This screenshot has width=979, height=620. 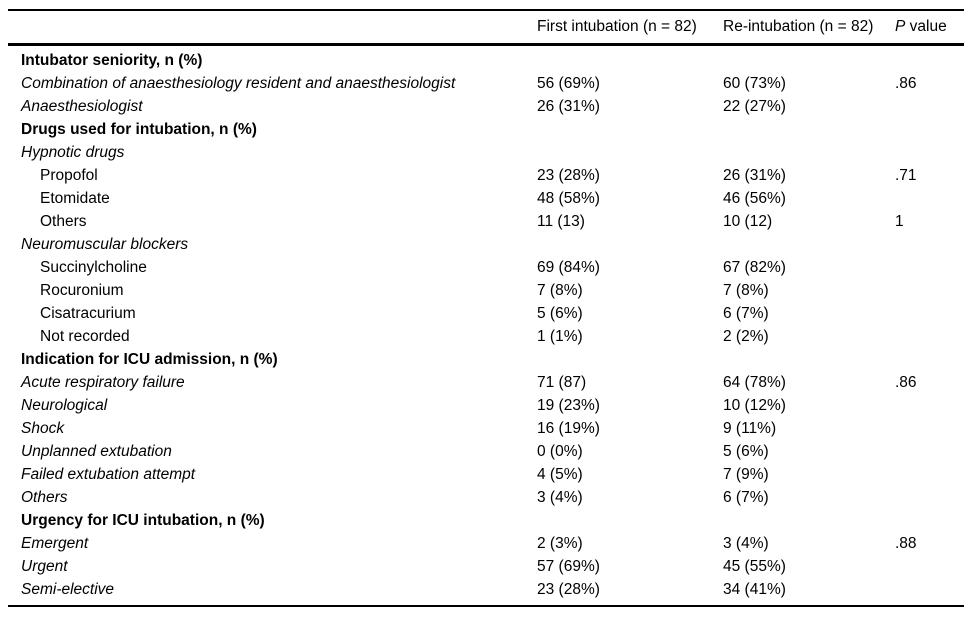 What do you see at coordinates (486, 428) in the screenshot?
I see `table-row: Shock 16 (19%) 9 (11%)` at bounding box center [486, 428].